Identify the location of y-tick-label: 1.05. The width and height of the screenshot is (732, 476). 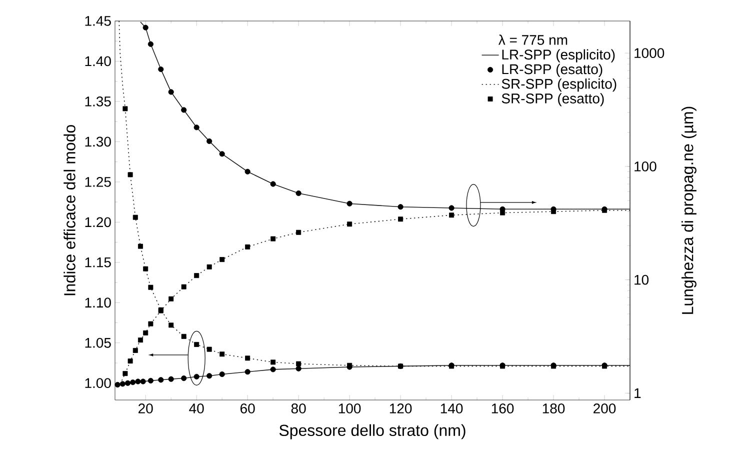
(98, 343).